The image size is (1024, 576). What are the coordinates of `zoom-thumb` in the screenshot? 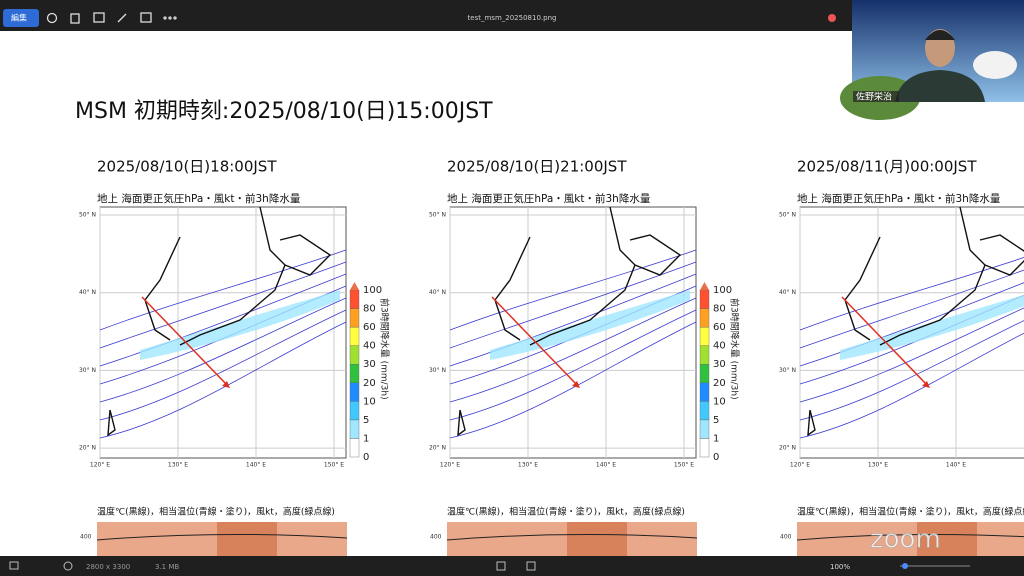 It's located at (905, 566).